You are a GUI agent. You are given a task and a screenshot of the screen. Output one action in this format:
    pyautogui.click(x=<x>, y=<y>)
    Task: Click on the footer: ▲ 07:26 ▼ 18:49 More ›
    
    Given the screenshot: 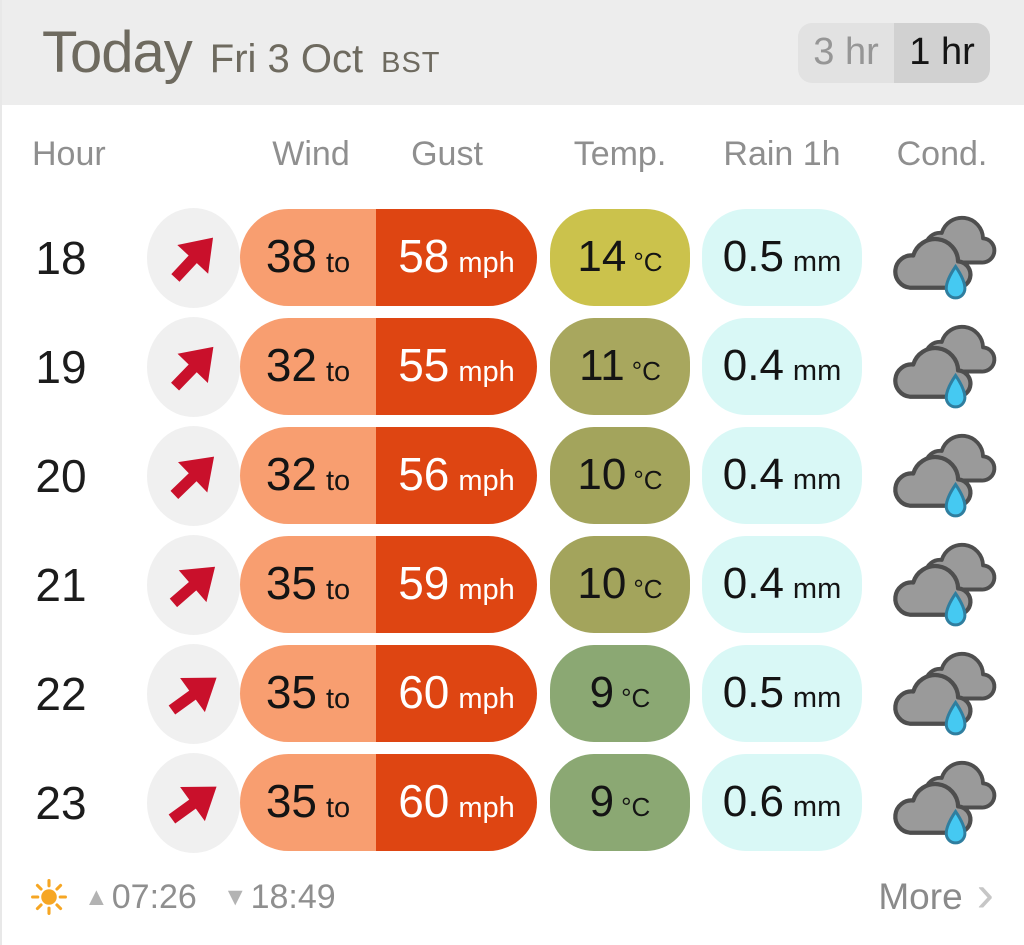 What is the action you would take?
    pyautogui.click(x=513, y=901)
    